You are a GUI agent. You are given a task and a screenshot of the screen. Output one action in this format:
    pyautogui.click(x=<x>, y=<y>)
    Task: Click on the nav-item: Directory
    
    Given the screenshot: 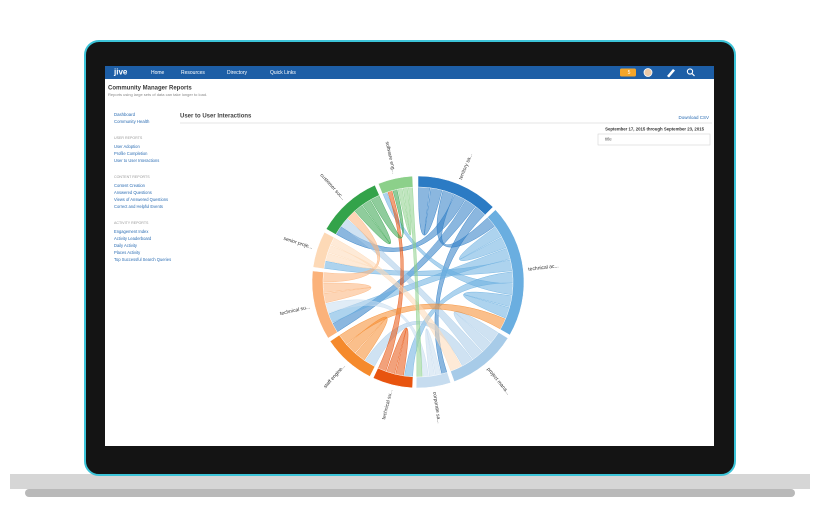 What is the action you would take?
    pyautogui.click(x=237, y=73)
    